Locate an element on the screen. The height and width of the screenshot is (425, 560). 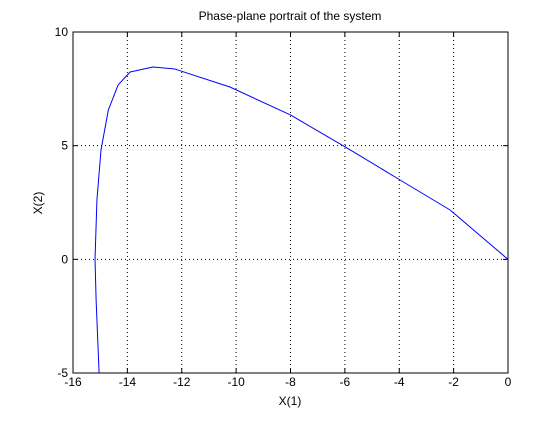
x-tick-label: 0 is located at coordinates (508, 382).